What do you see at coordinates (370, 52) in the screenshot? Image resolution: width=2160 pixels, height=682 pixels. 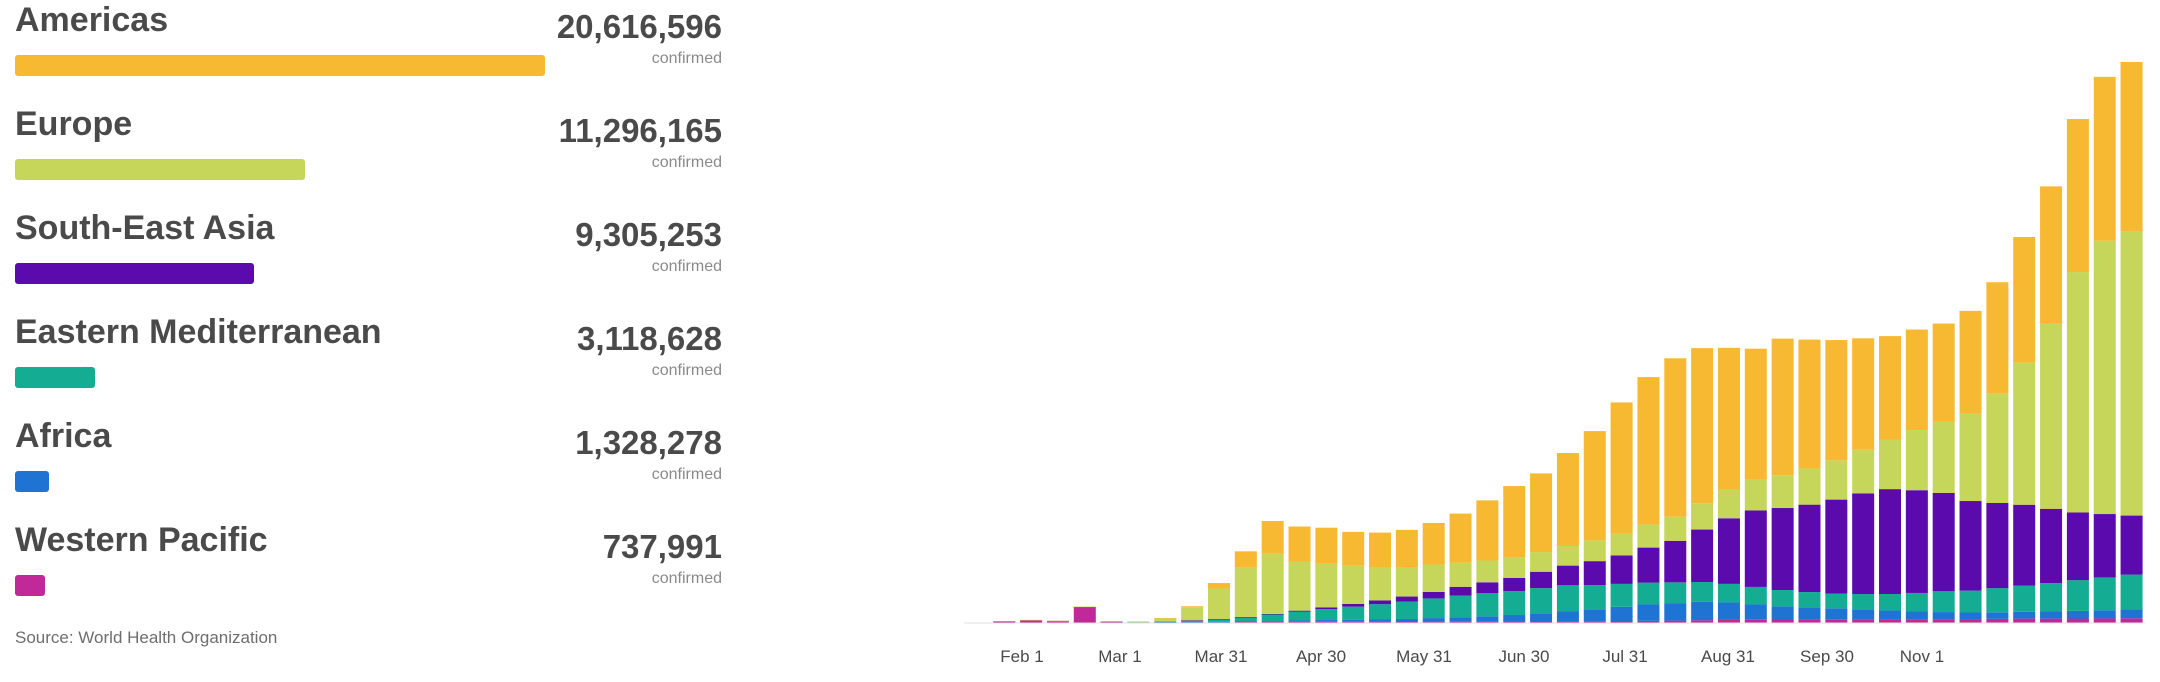 I see `region-row: Americas 20,616,596 confirmed` at bounding box center [370, 52].